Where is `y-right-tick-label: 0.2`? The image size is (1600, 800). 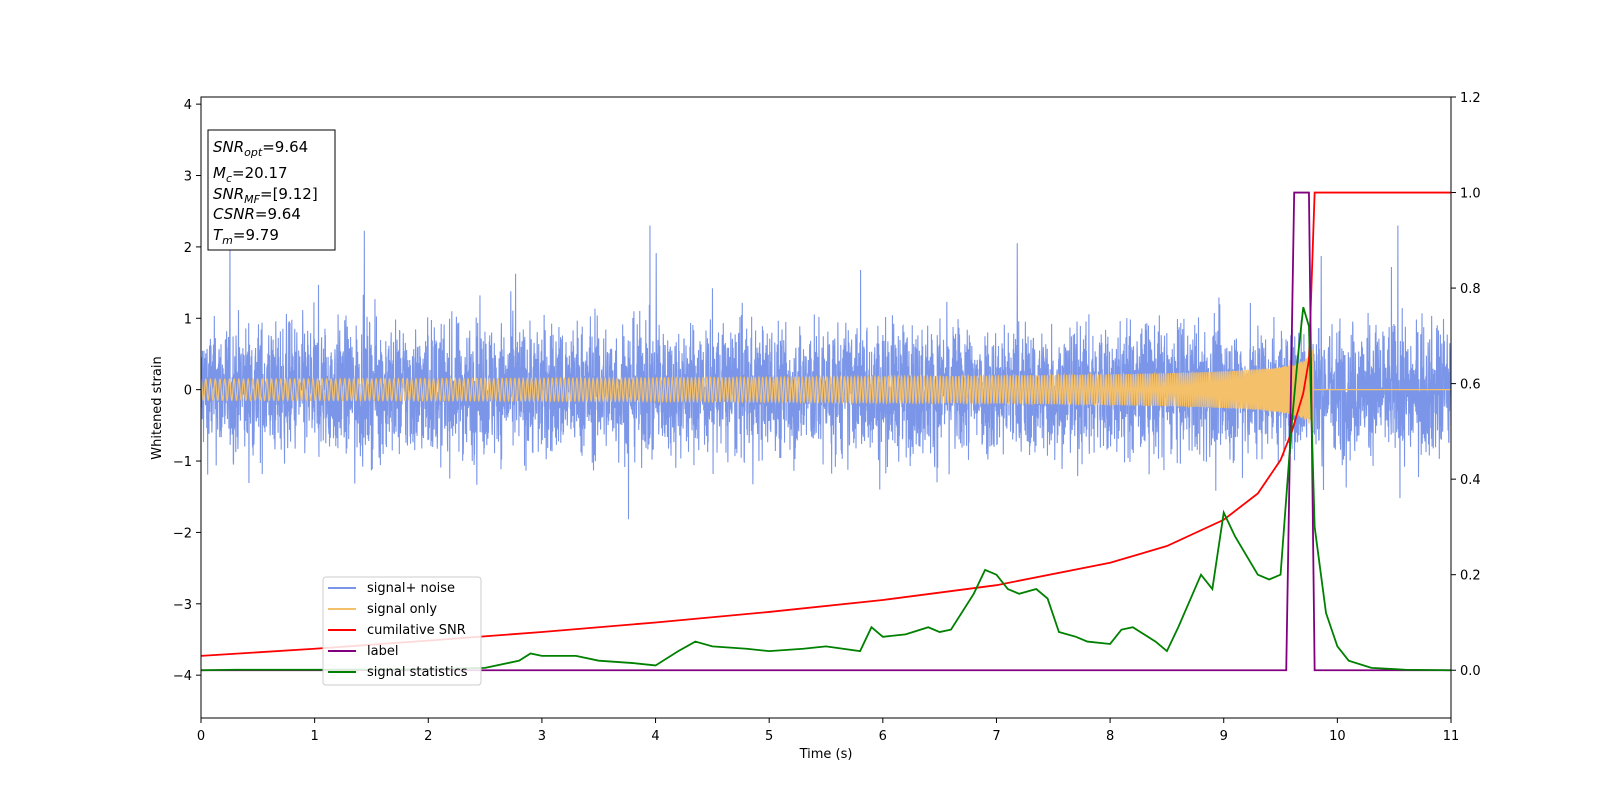 y-right-tick-label: 0.2 is located at coordinates (1470, 576).